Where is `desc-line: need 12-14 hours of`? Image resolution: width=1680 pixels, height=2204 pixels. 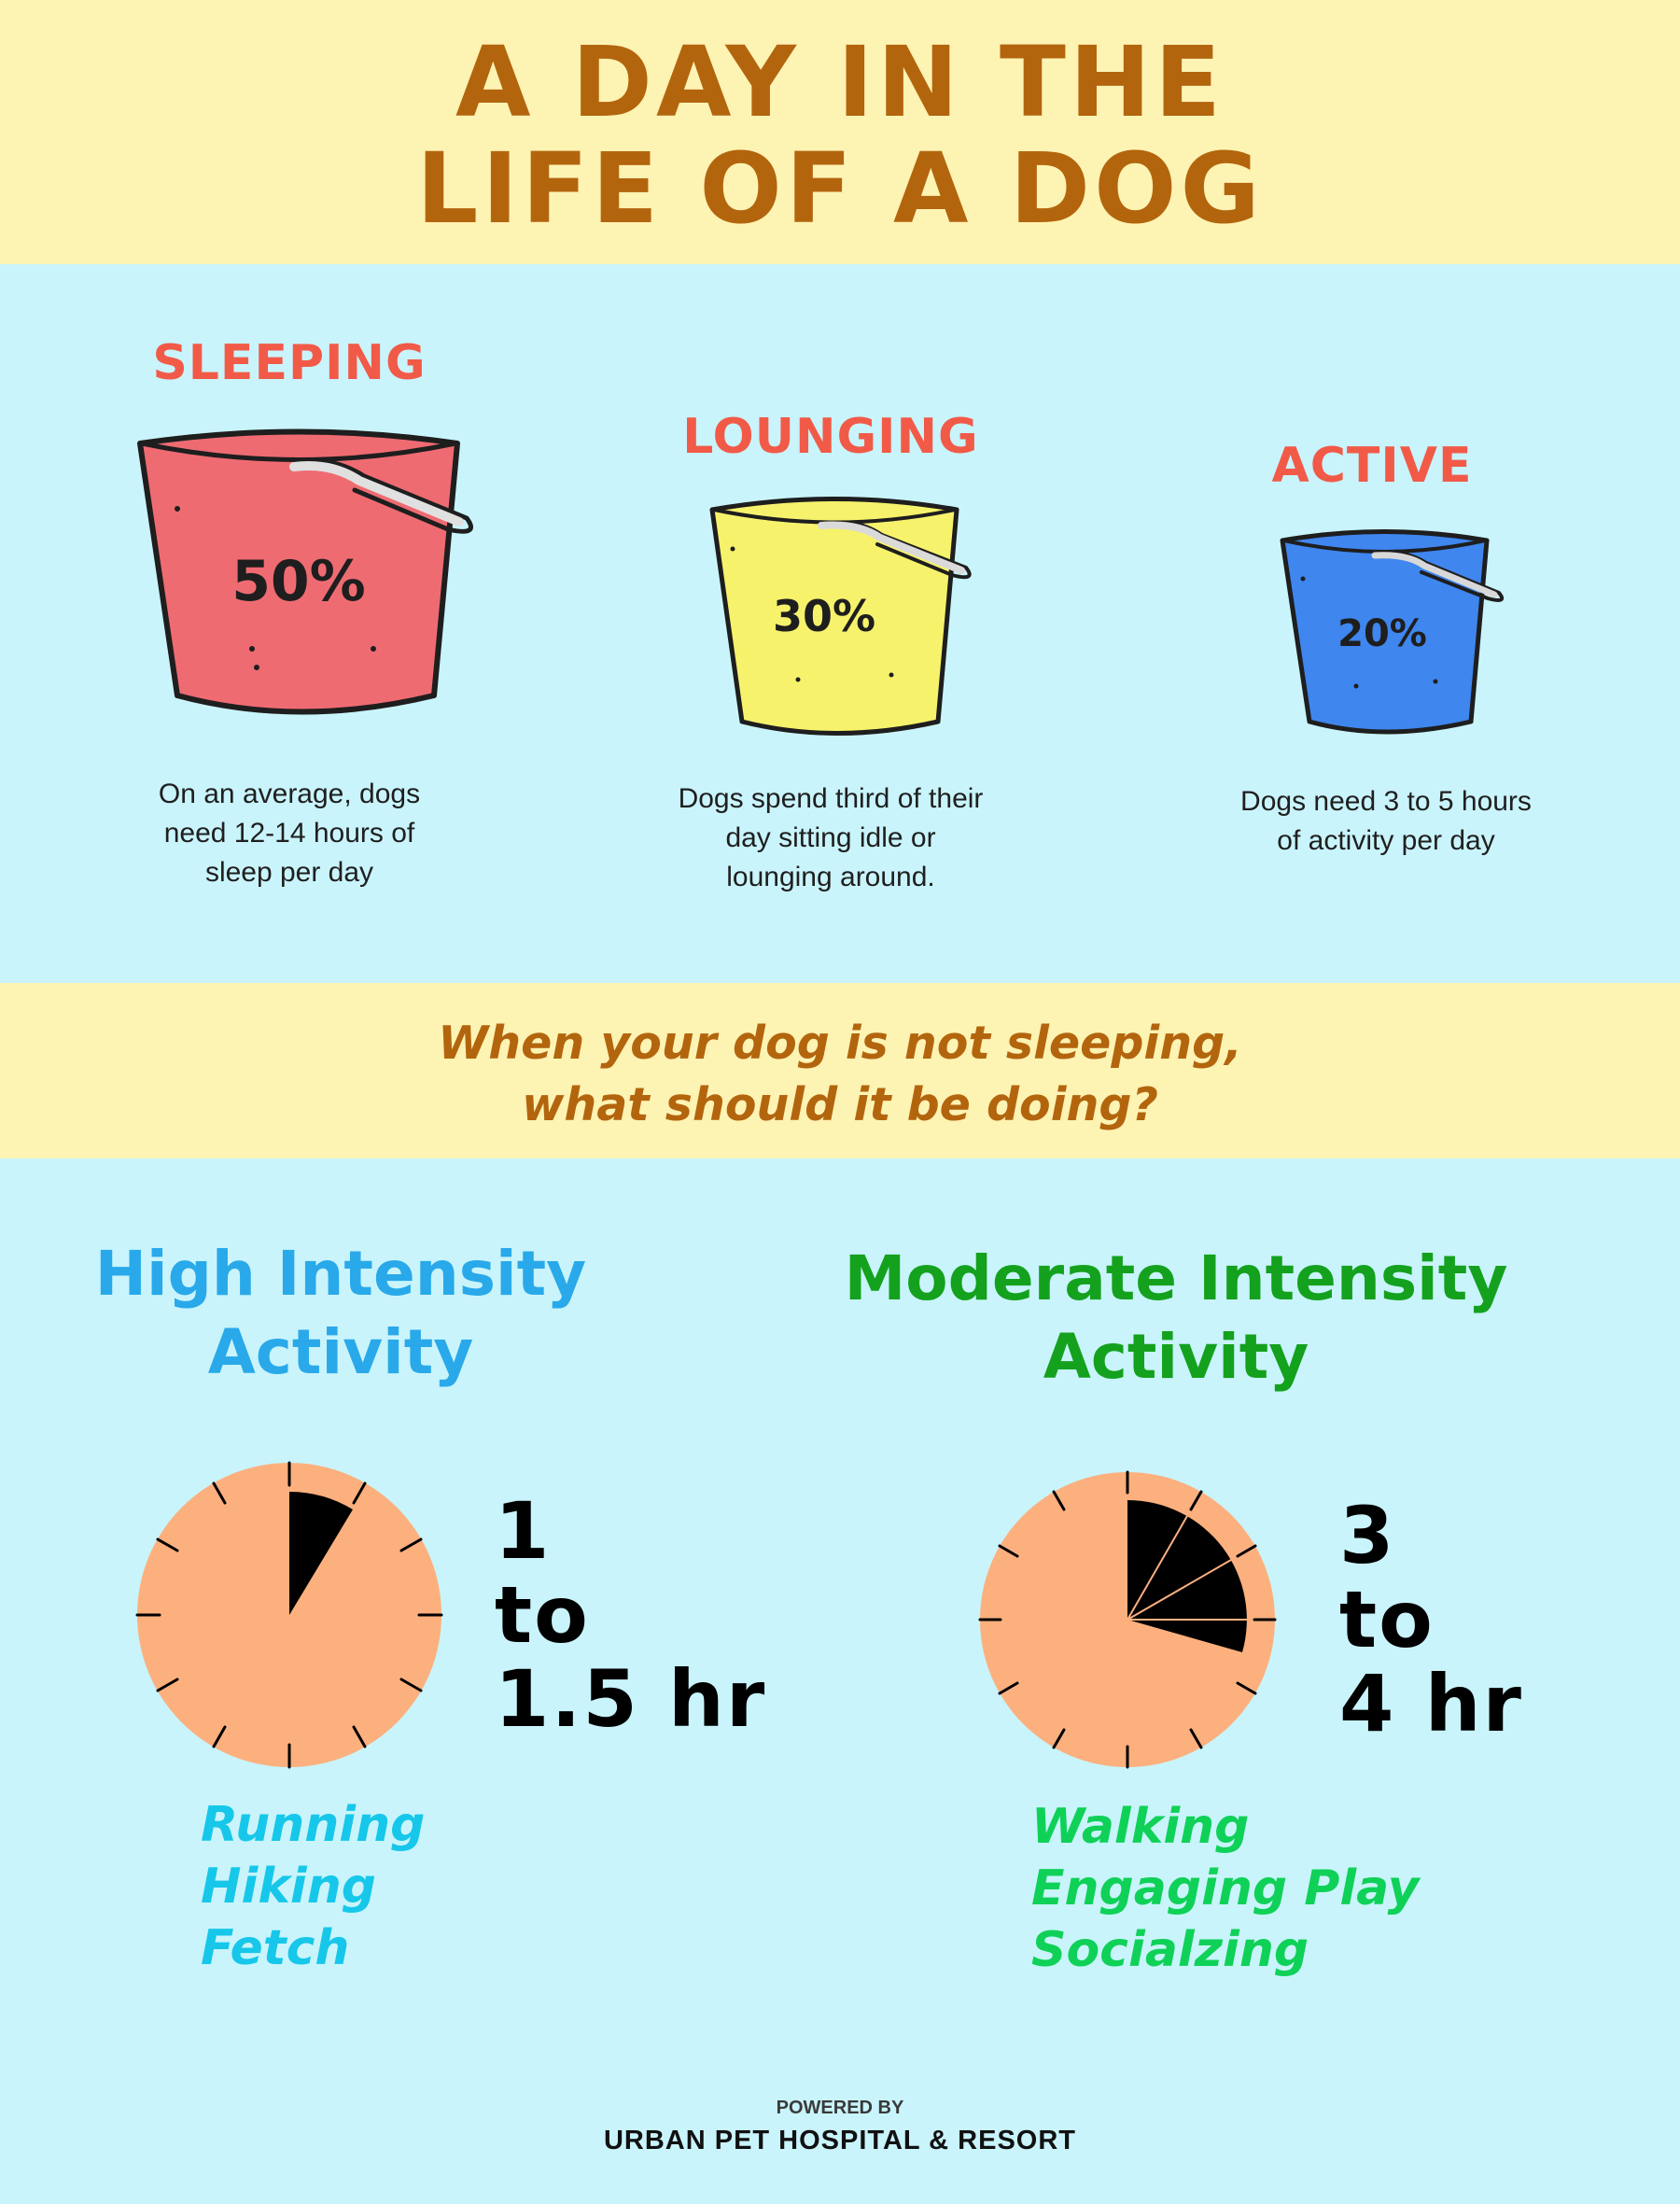
desc-line: need 12-14 hours of is located at coordinates (289, 833).